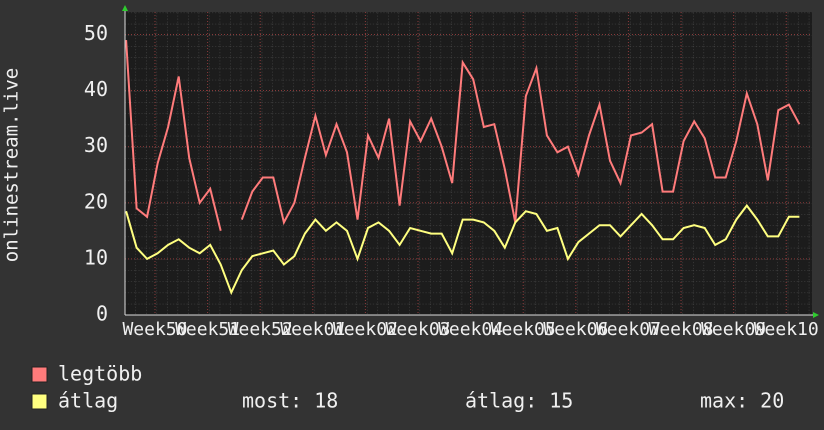 The image size is (824, 430). What do you see at coordinates (733, 329) in the screenshot?
I see `x-tick-label: Week09` at bounding box center [733, 329].